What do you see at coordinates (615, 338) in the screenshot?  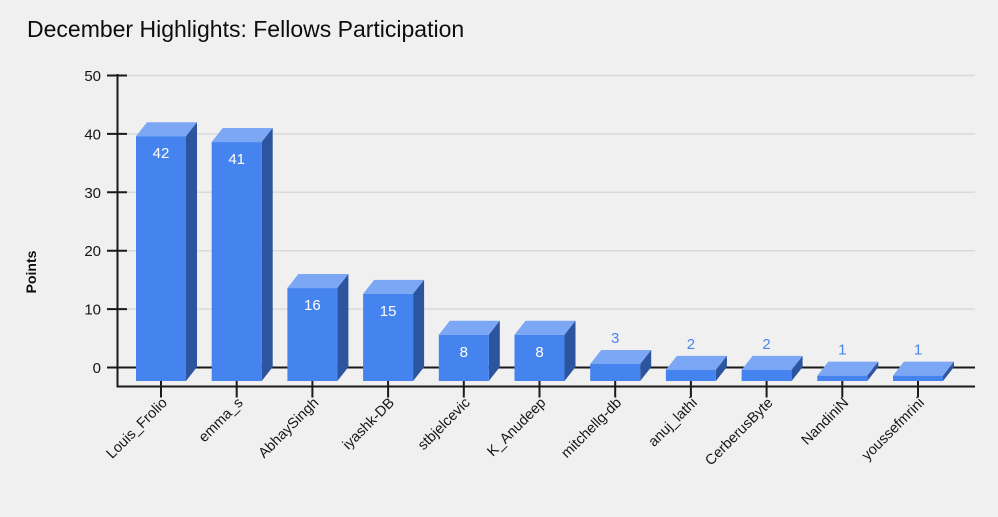 I see `bar-value-label: 3` at bounding box center [615, 338].